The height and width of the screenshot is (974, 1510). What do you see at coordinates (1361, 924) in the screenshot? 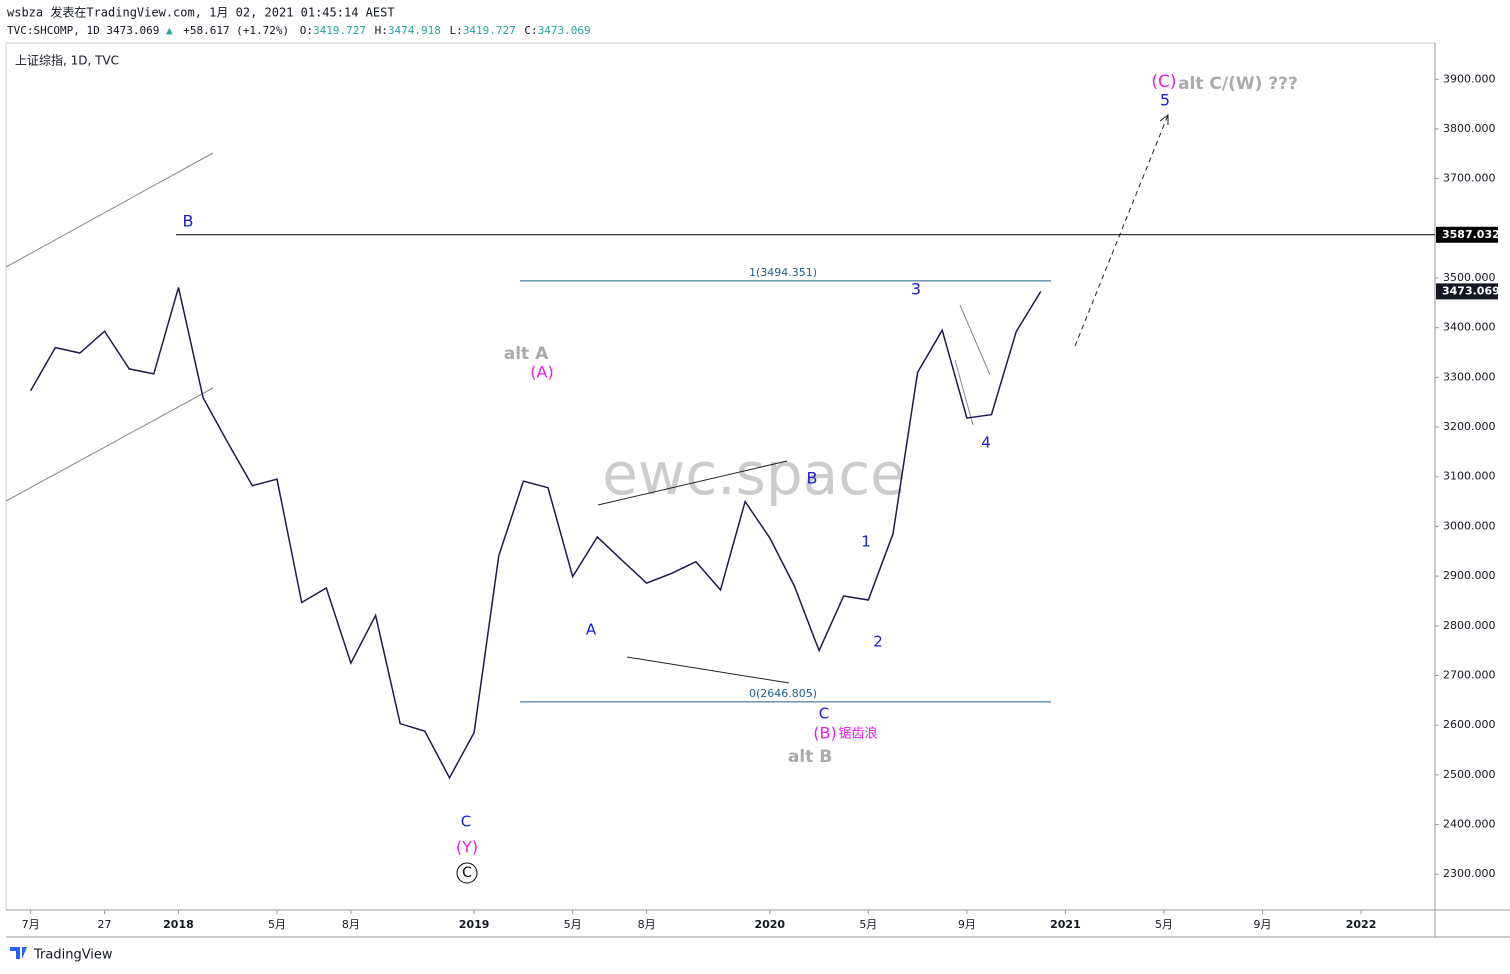
I see `x-tick-label: 2022` at bounding box center [1361, 924].